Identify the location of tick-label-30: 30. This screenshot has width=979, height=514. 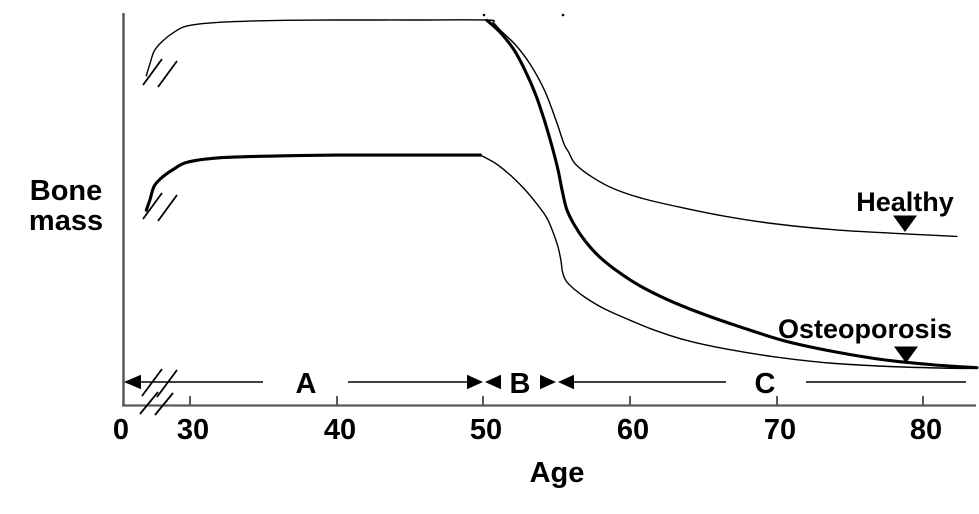
(193, 430).